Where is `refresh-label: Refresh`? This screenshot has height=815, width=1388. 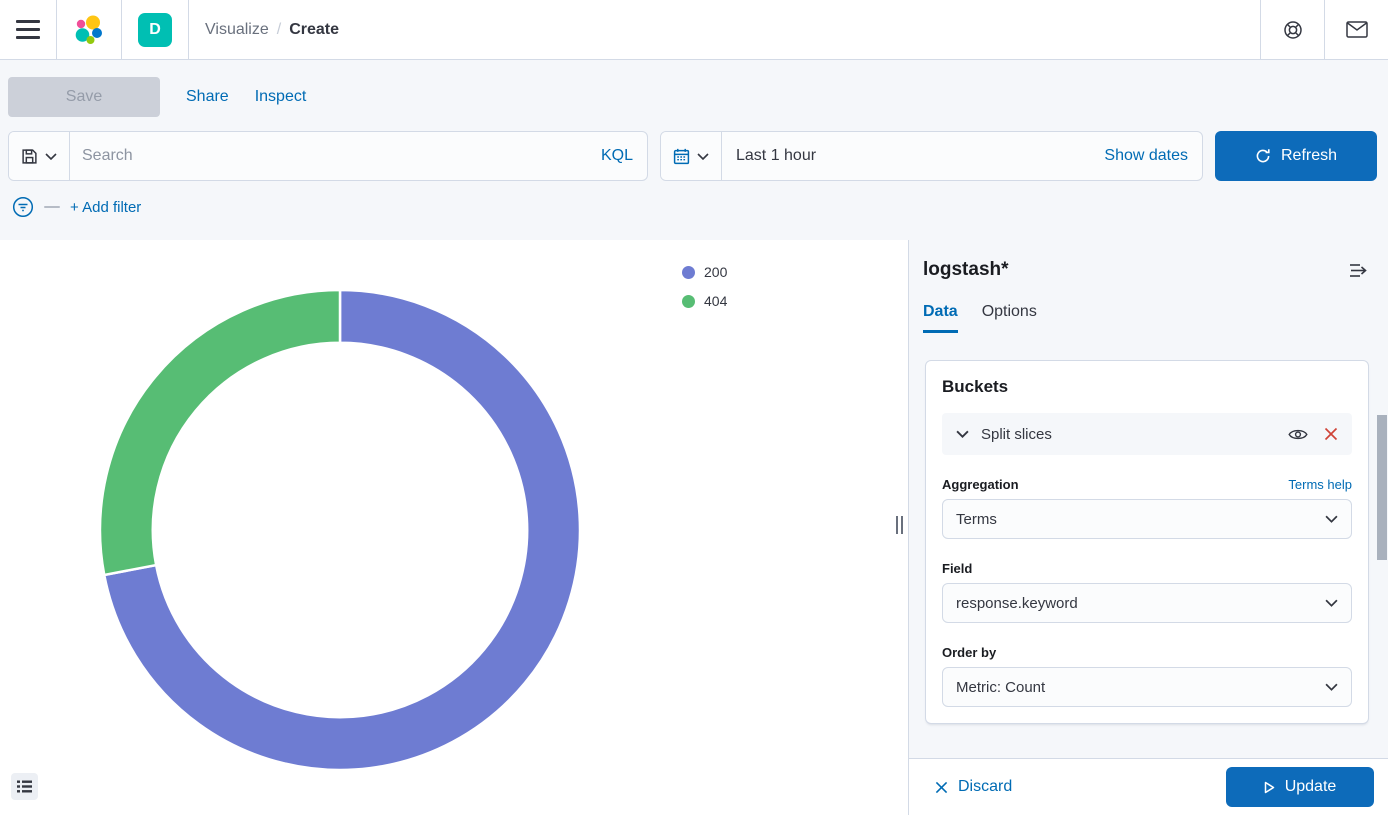
refresh-label: Refresh is located at coordinates (1309, 155).